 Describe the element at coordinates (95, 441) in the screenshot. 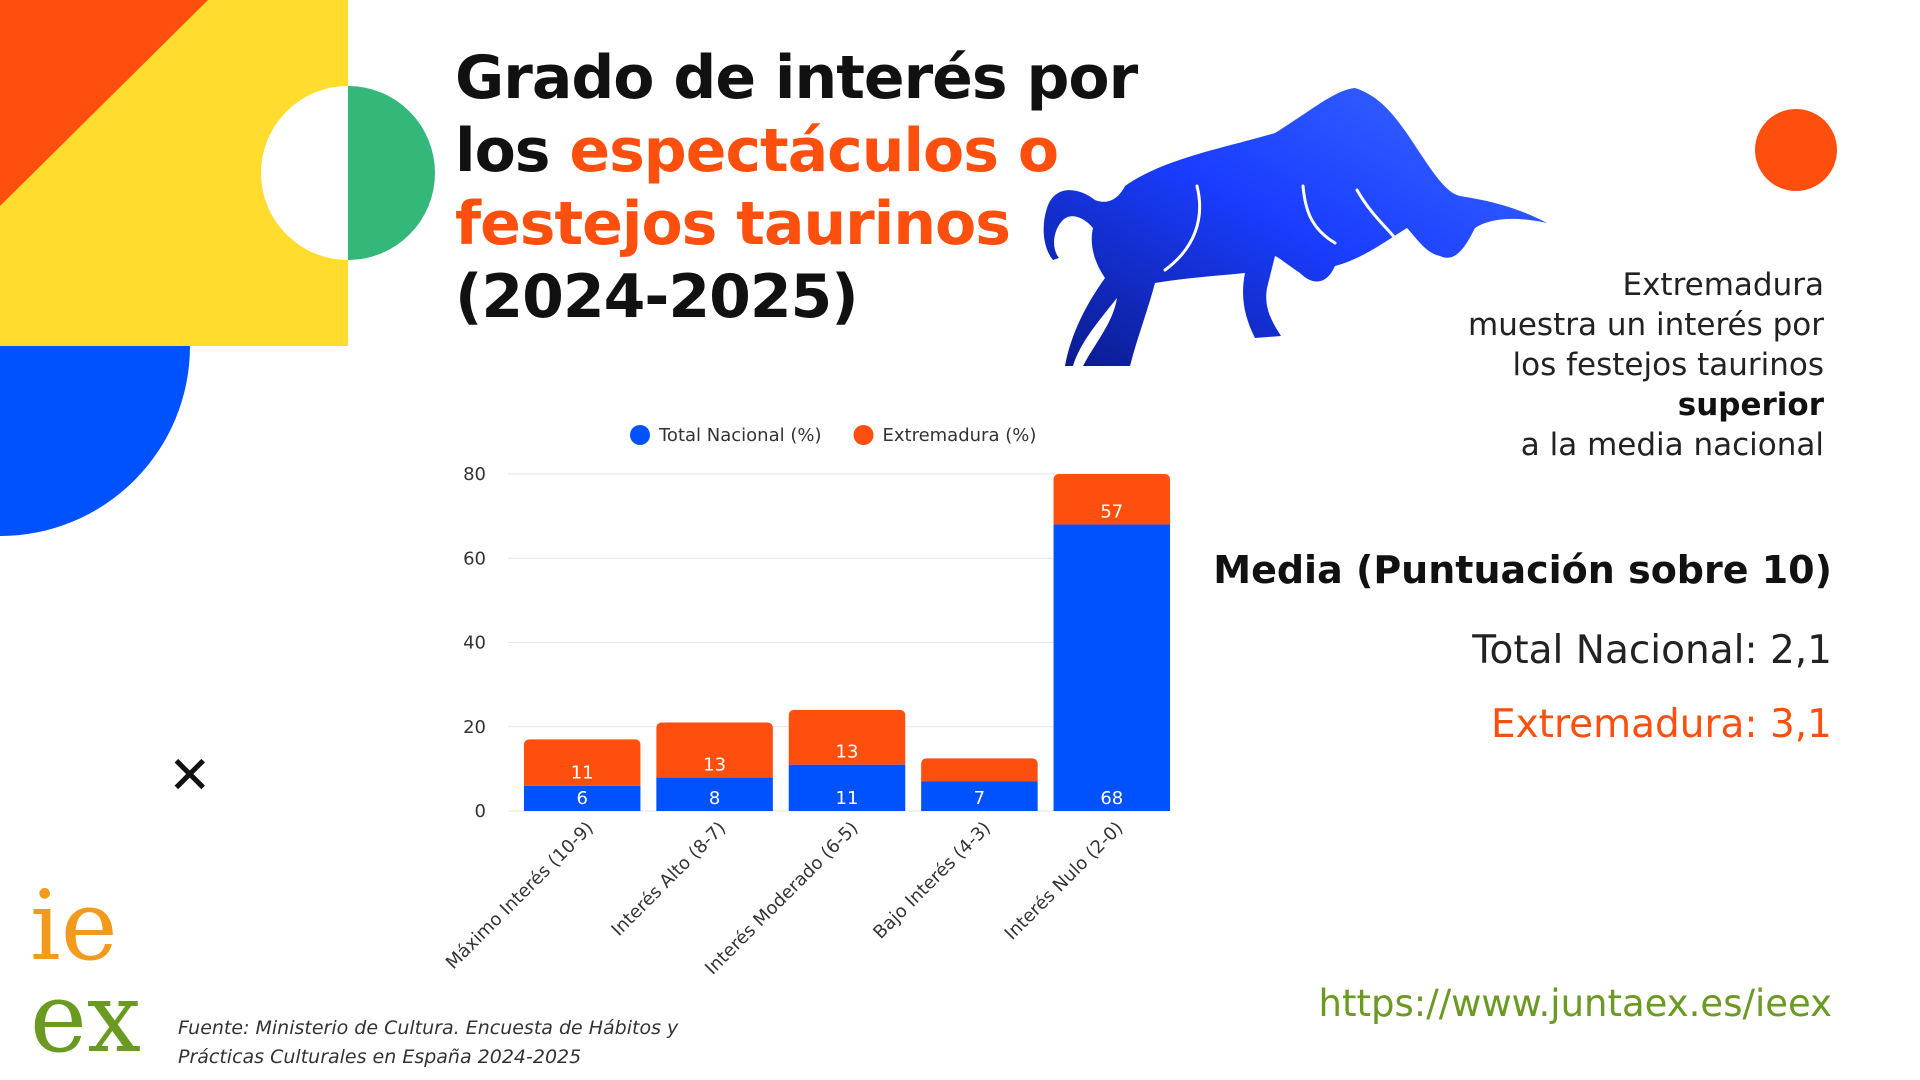

I see `blue-quarter-circle` at that location.